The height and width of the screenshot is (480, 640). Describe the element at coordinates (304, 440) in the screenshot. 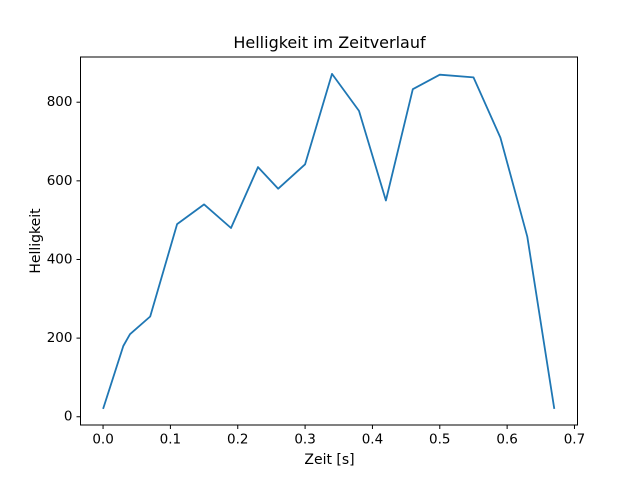

I see `x-tick-label: 0.3` at that location.